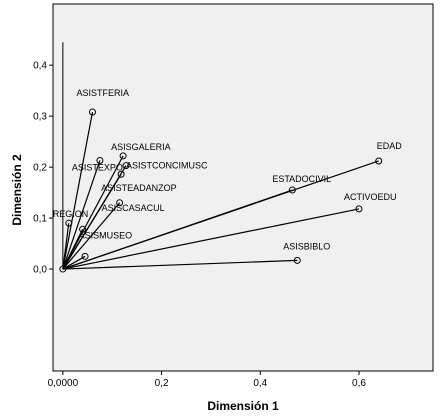 This screenshot has width=442, height=416. Describe the element at coordinates (126, 166) in the screenshot. I see `marker-asistconcimusc` at that location.